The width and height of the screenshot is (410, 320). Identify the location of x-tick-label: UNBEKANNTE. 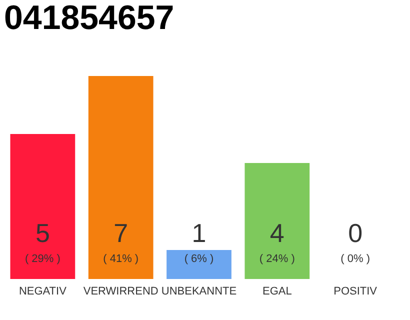
(199, 292).